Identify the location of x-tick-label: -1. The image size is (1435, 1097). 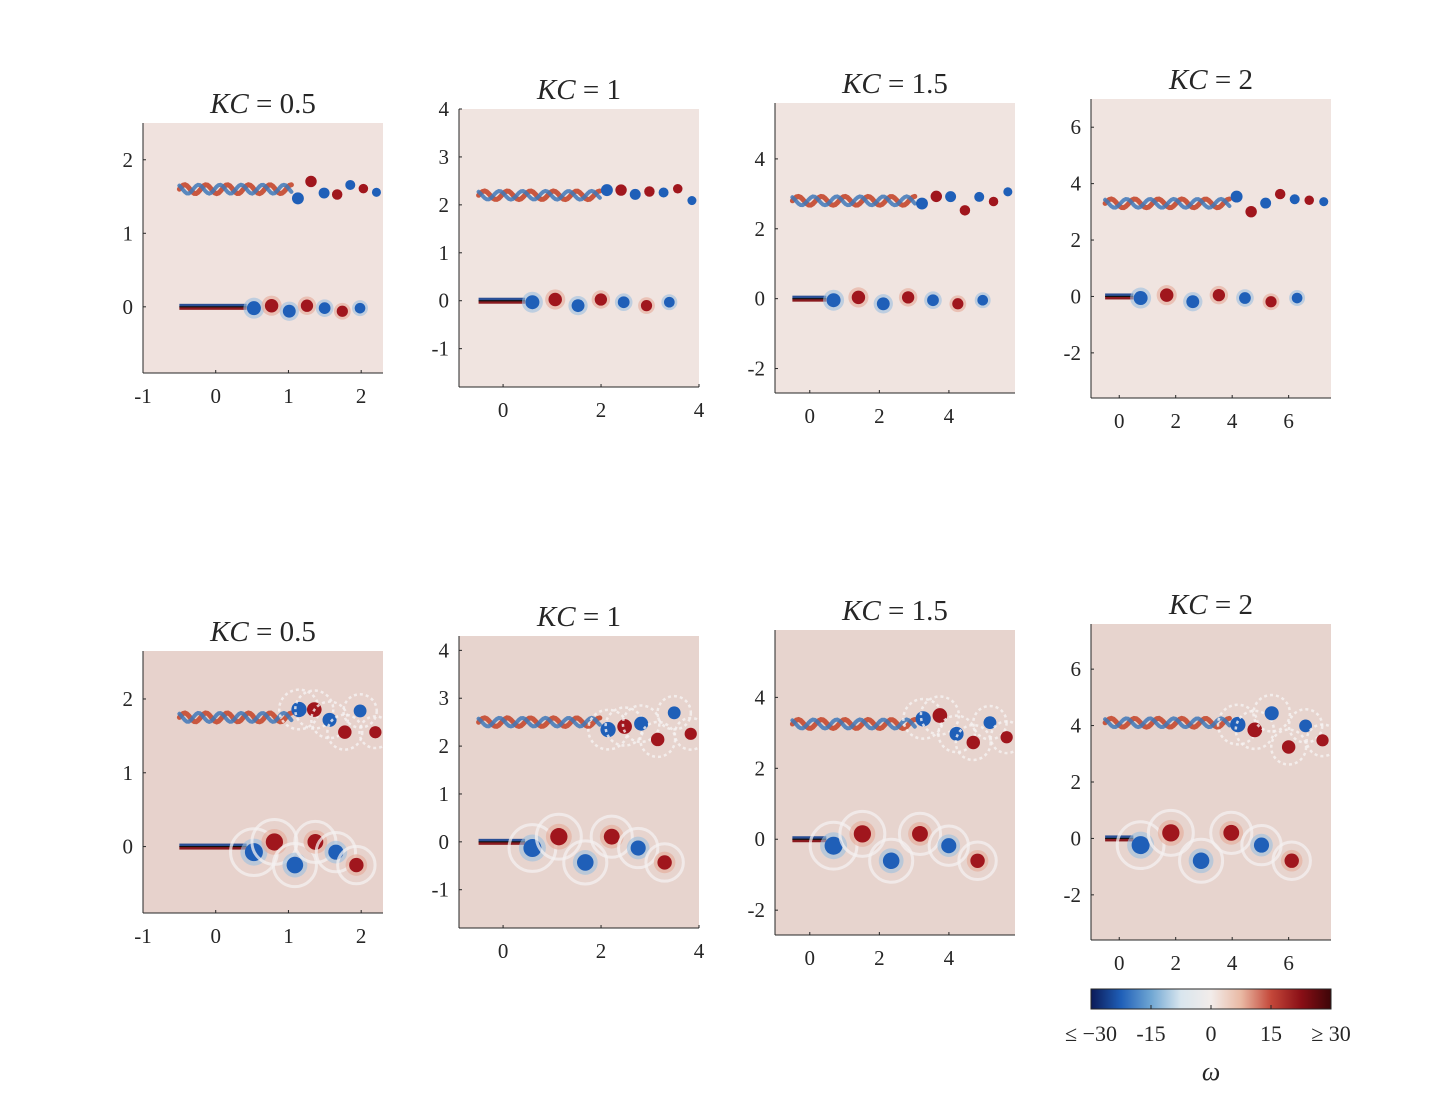
(143, 936).